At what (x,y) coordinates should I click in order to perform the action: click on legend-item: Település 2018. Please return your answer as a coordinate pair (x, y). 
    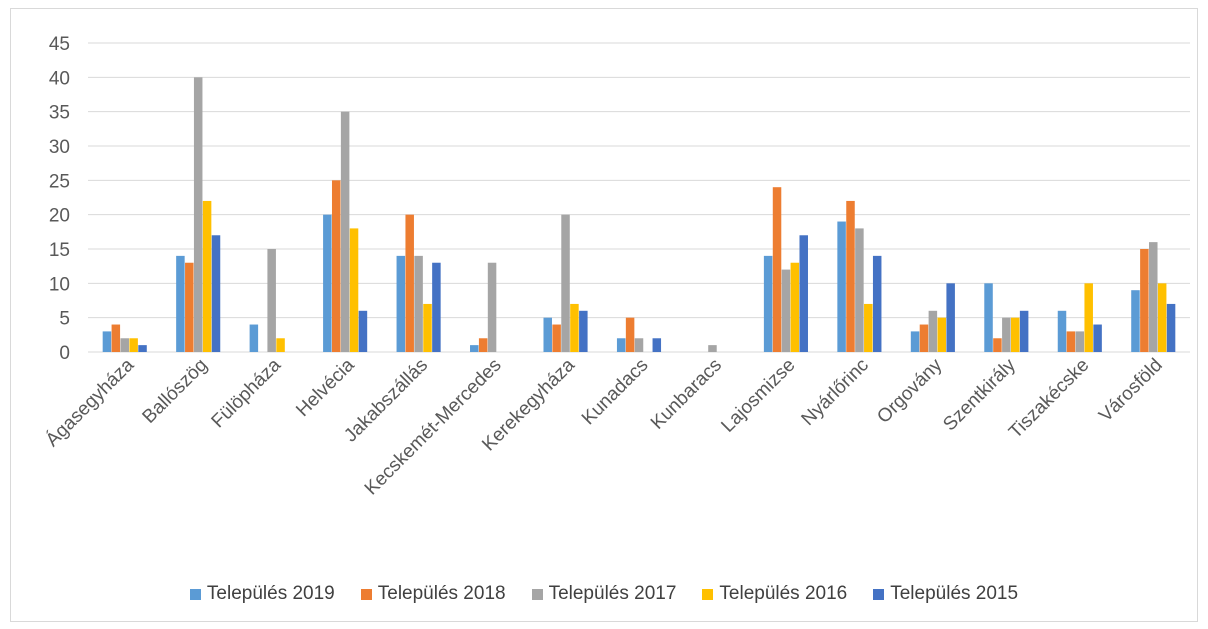
    Looking at the image, I should click on (433, 594).